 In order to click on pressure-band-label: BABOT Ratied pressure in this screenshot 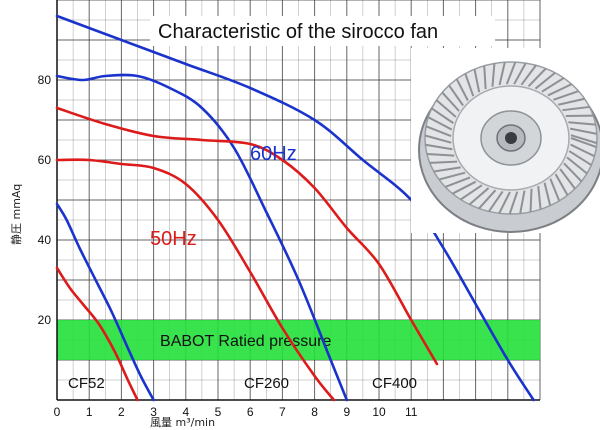, I will do `click(245, 341)`.